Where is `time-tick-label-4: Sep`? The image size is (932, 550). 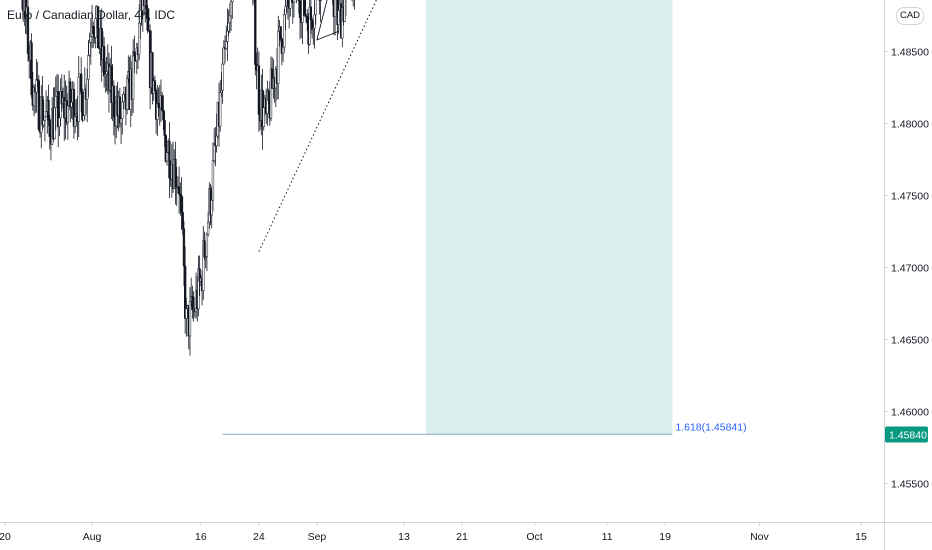
time-tick-label-4: Sep is located at coordinates (317, 537).